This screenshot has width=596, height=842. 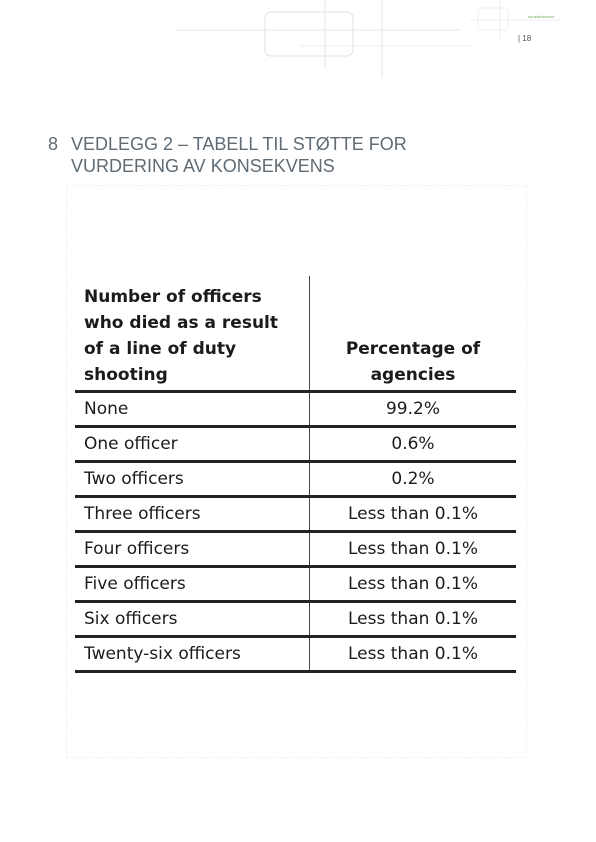 What do you see at coordinates (192, 654) in the screenshot?
I see `row-label: Twenty-six officers` at bounding box center [192, 654].